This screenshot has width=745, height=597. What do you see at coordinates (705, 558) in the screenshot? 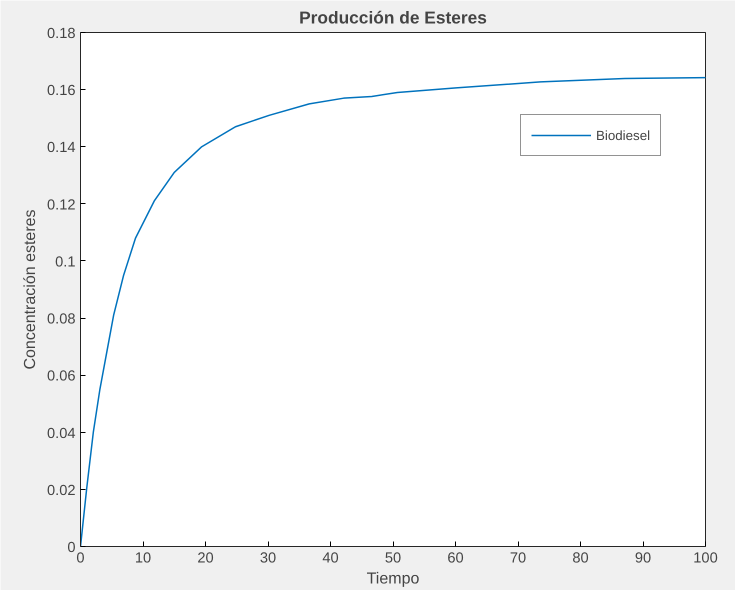
I see `x-tick-label: 100` at bounding box center [705, 558].